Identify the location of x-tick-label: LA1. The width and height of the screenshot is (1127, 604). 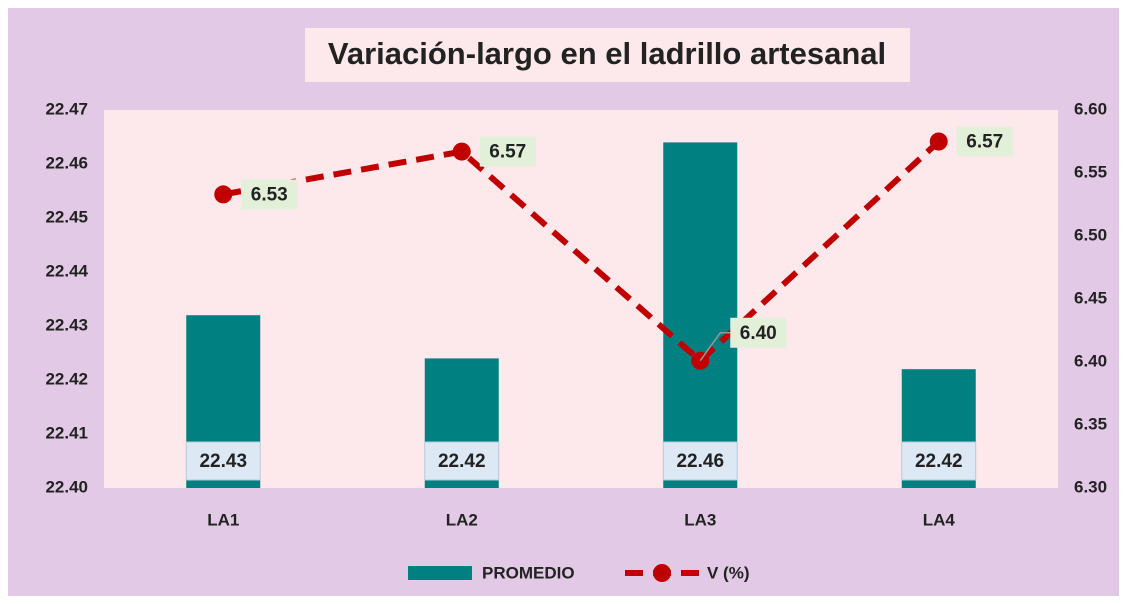
(223, 519).